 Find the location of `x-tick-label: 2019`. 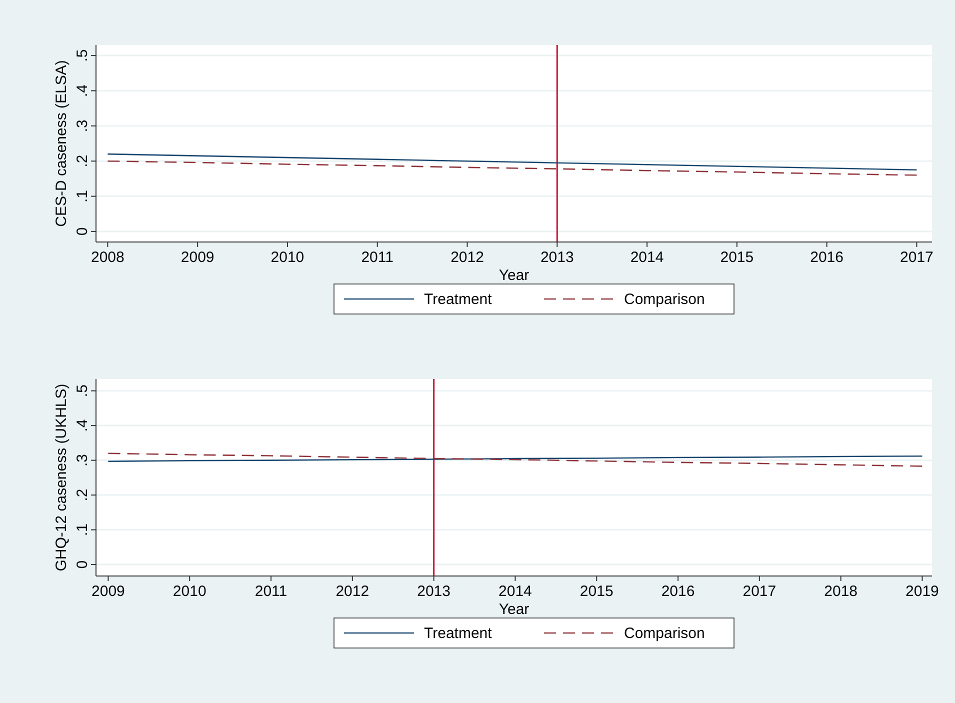

x-tick-label: 2019 is located at coordinates (922, 591).